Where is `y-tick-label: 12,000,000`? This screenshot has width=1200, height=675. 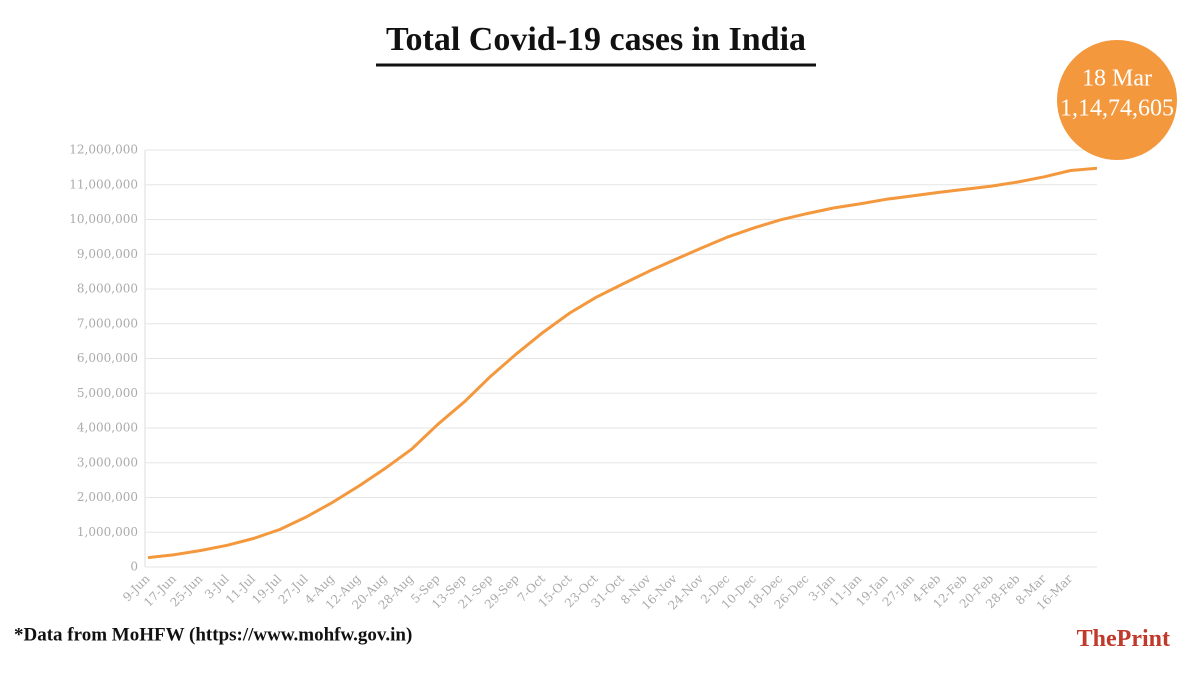 y-tick-label: 12,000,000 is located at coordinates (103, 150).